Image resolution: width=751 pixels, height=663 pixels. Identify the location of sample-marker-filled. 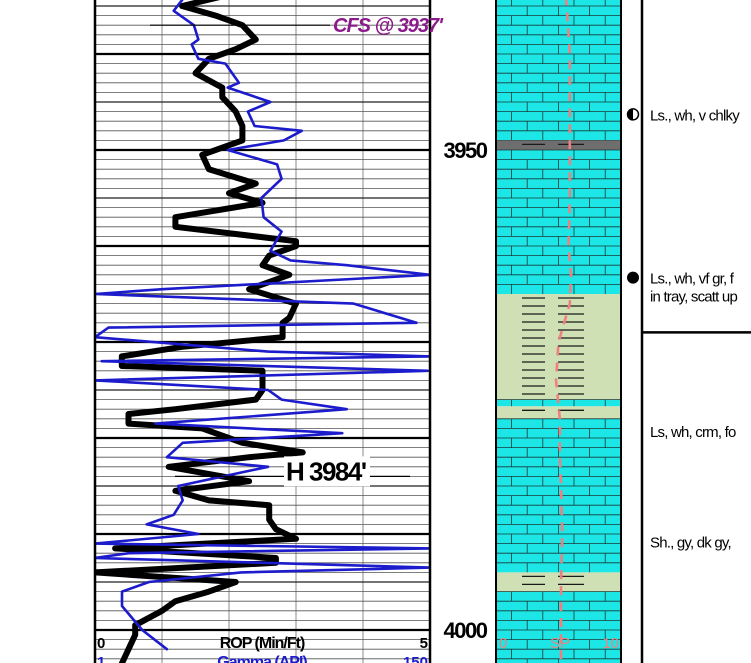
(633, 277).